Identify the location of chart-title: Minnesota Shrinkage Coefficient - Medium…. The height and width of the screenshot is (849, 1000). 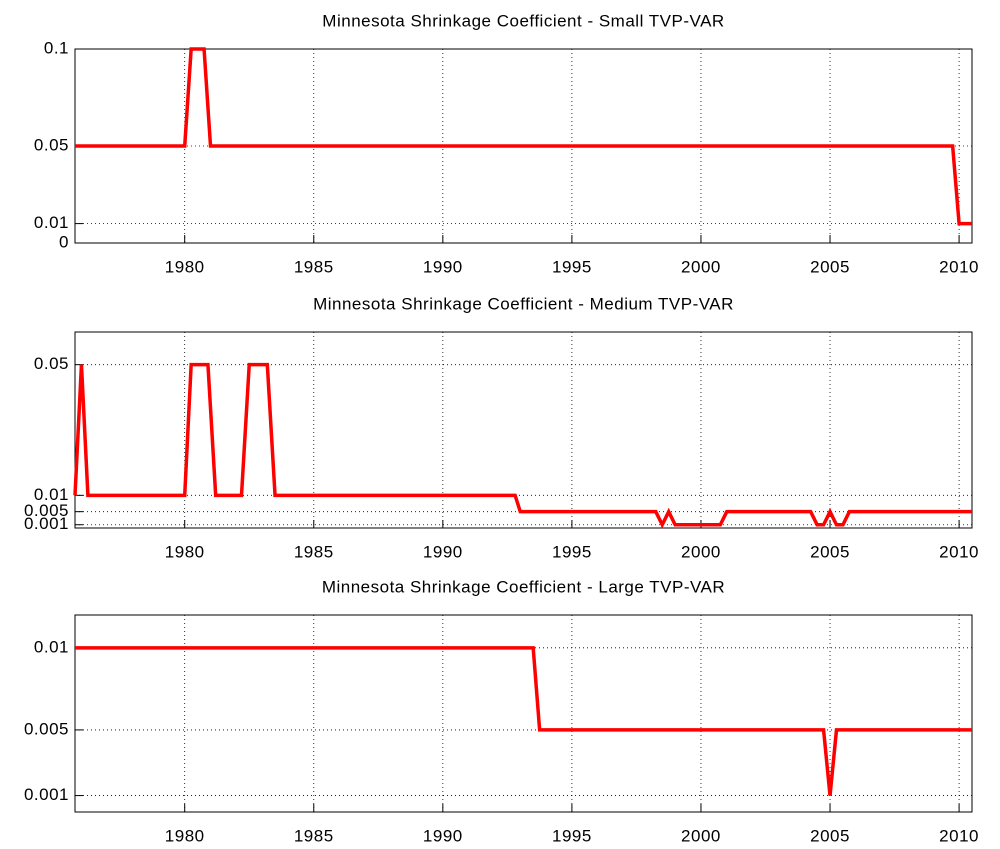
(523, 303).